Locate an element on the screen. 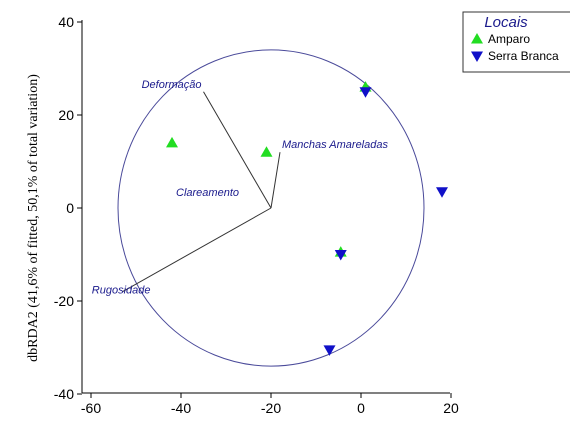  x-tick-label: 20 is located at coordinates (451, 408).